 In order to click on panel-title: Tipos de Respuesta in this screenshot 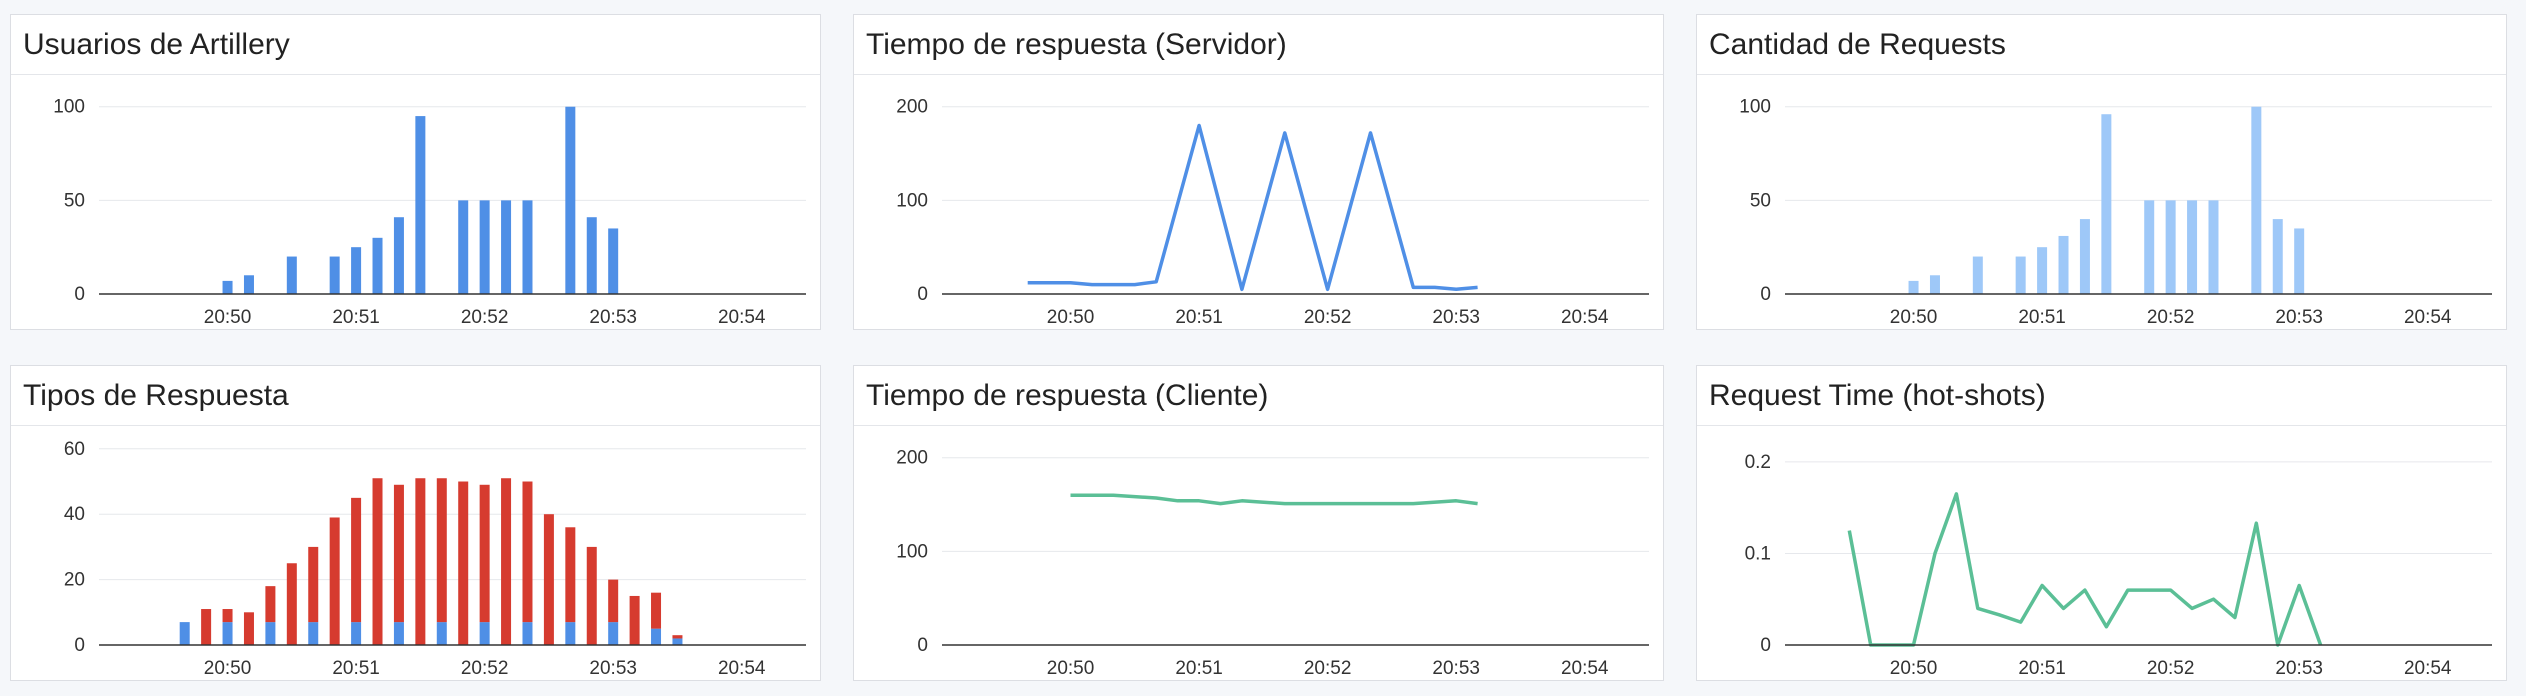, I will do `click(415, 396)`.